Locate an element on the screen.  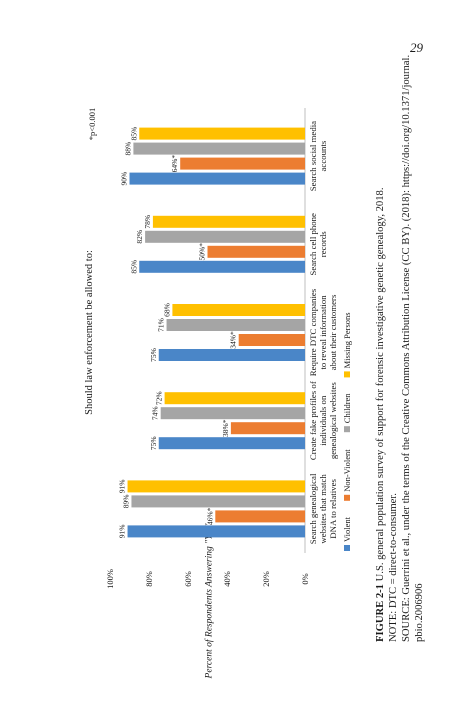
data-label: 46%* is located at coordinates (209, 516).